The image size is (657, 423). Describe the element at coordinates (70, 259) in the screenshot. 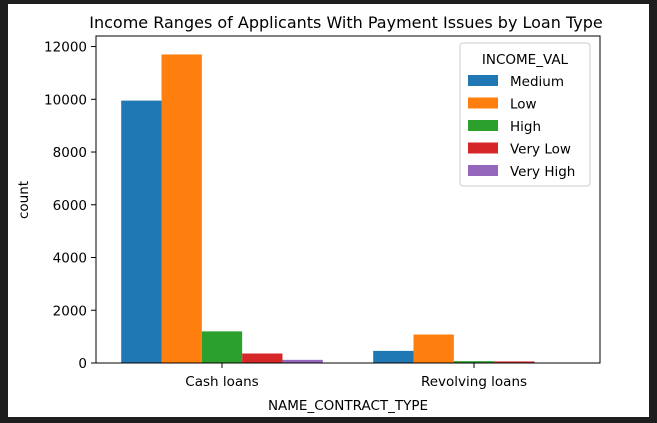

I see `y-tick-label: 4000` at that location.